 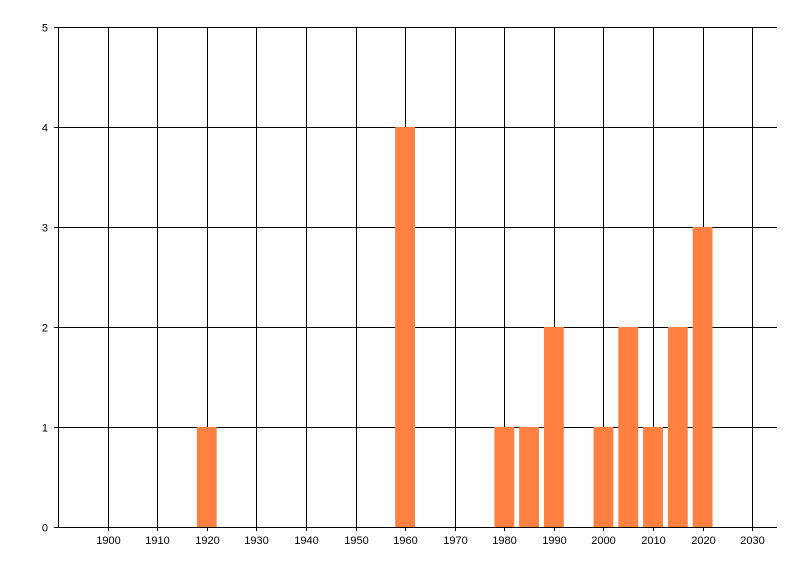 What do you see at coordinates (157, 541) in the screenshot?
I see `x-tick-label: 1910` at bounding box center [157, 541].